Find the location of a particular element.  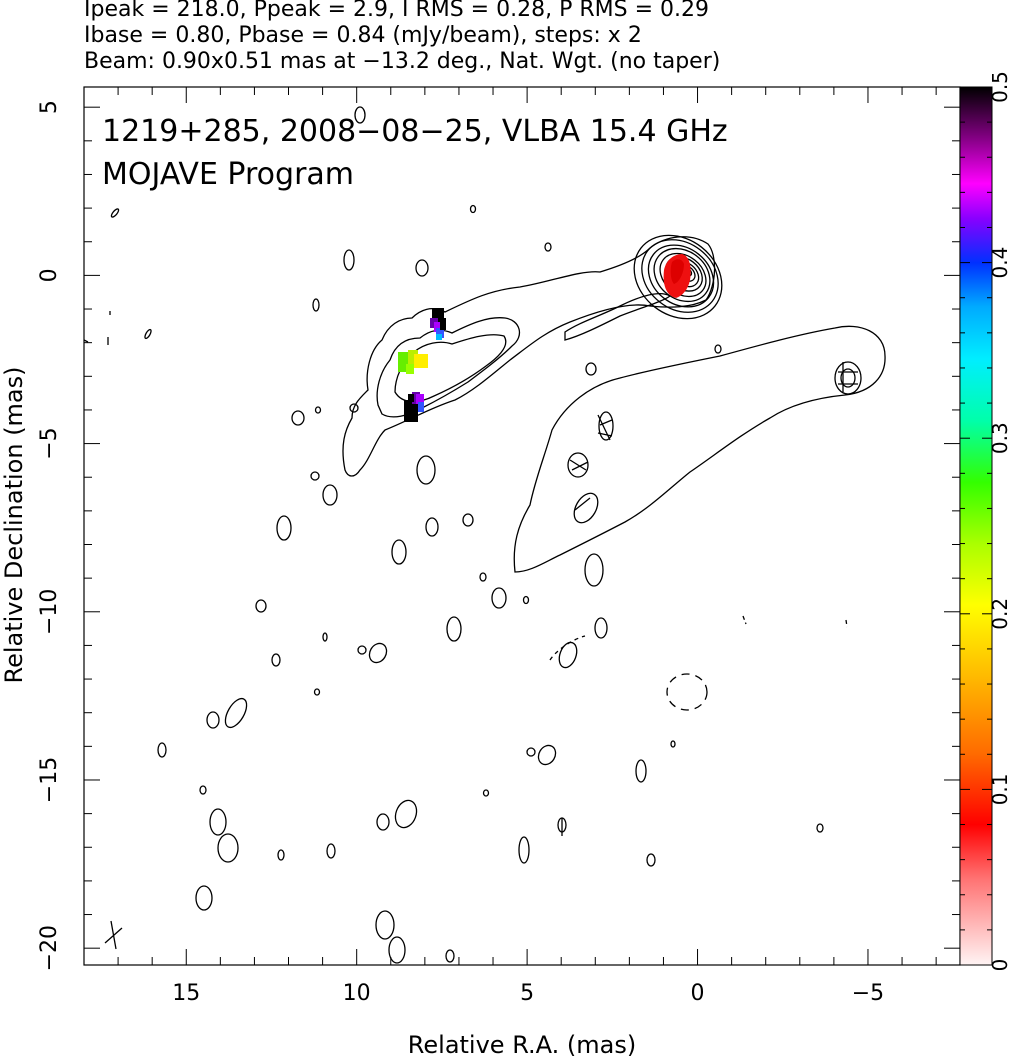

beam-marker is located at coordinates (113, 935).